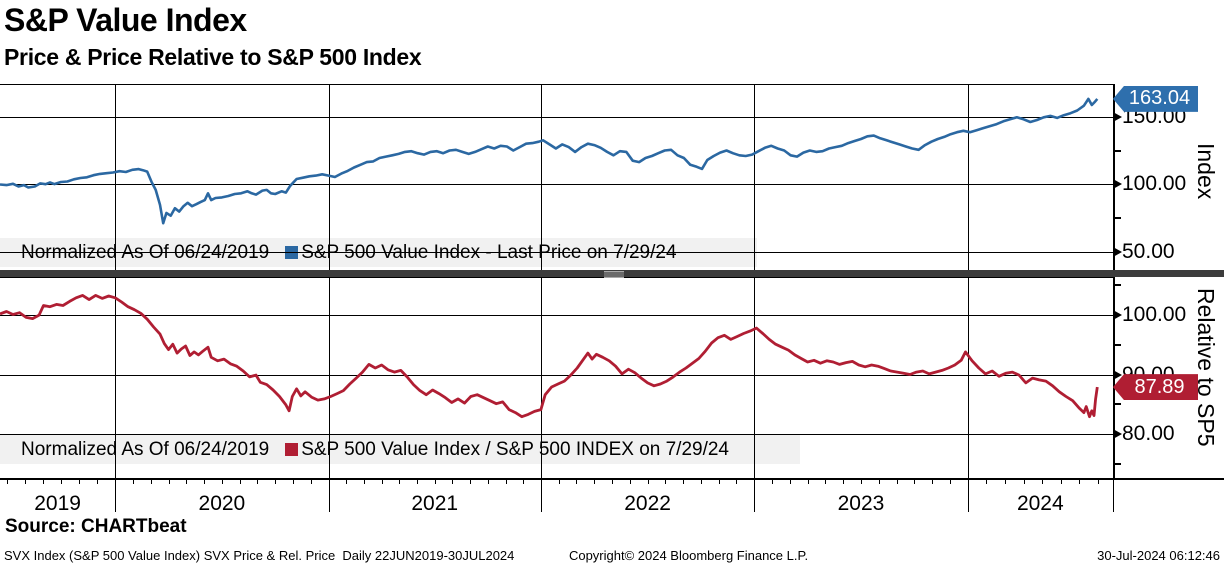  I want to click on relative-axis-title: Relative to SP5, so click(1206, 367).